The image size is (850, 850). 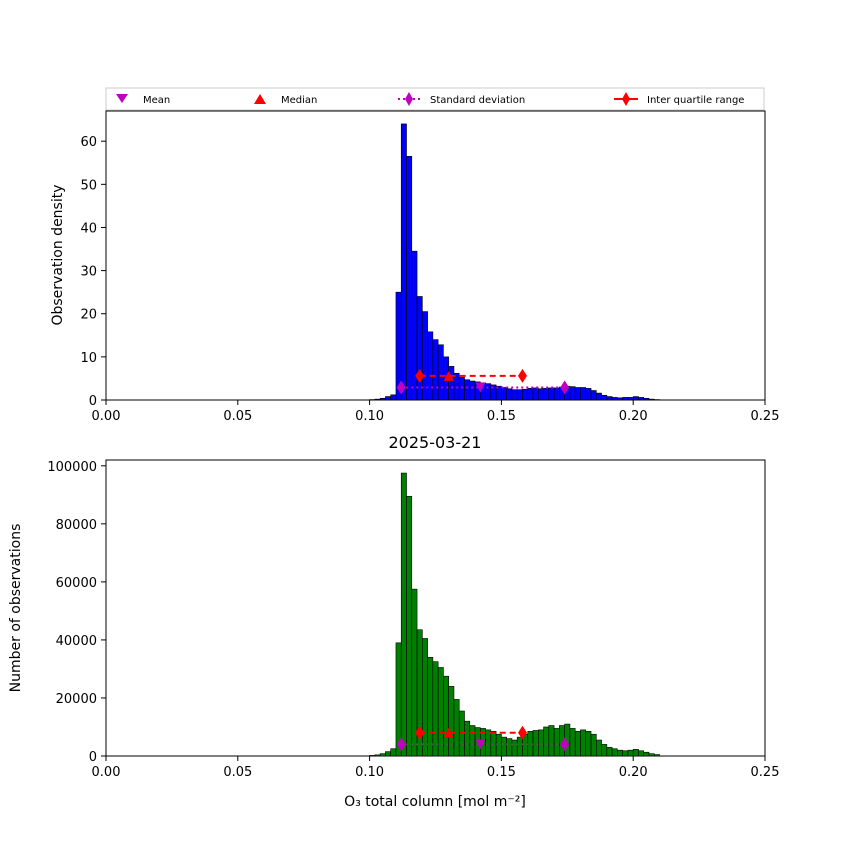 What do you see at coordinates (448, 375) in the screenshot?
I see `density-median-marker` at bounding box center [448, 375].